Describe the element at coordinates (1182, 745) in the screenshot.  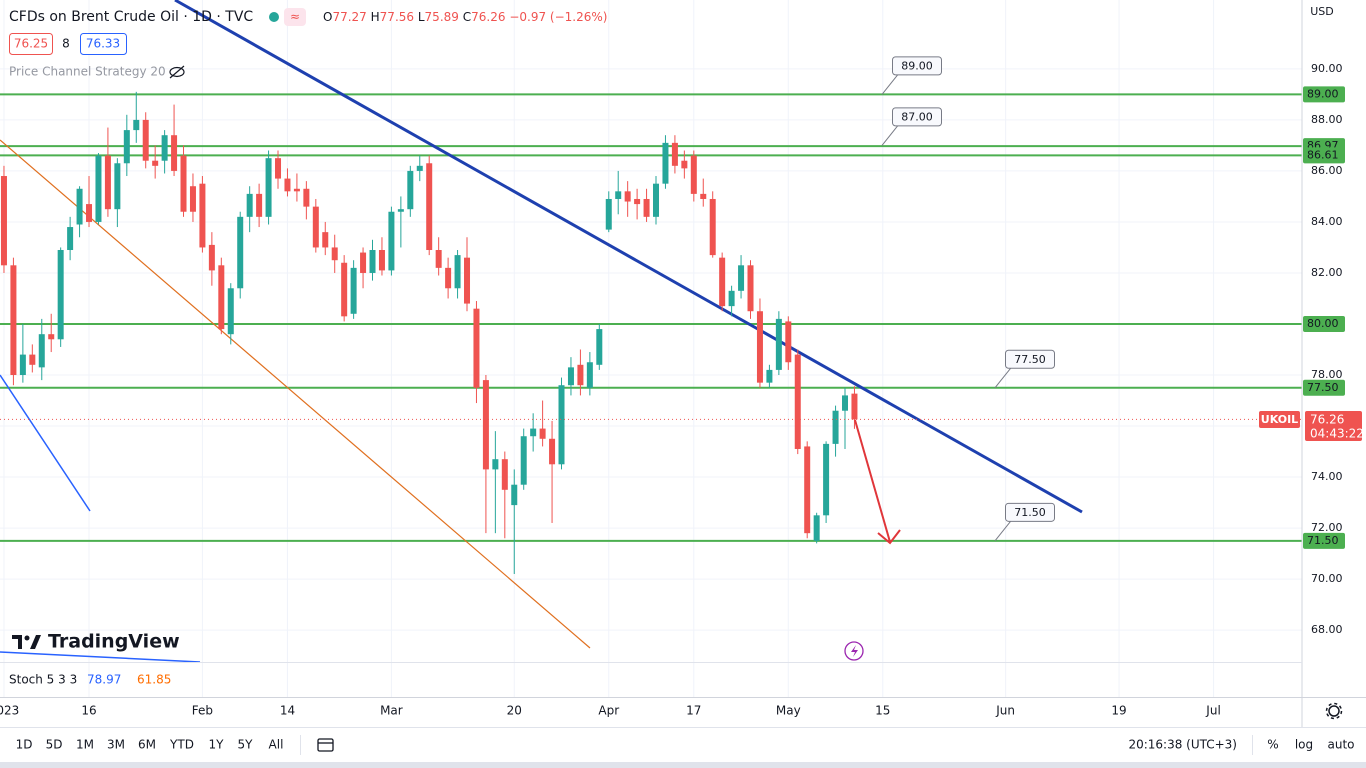
I see `clock: 20:16:38 (UTC+3)` at that location.